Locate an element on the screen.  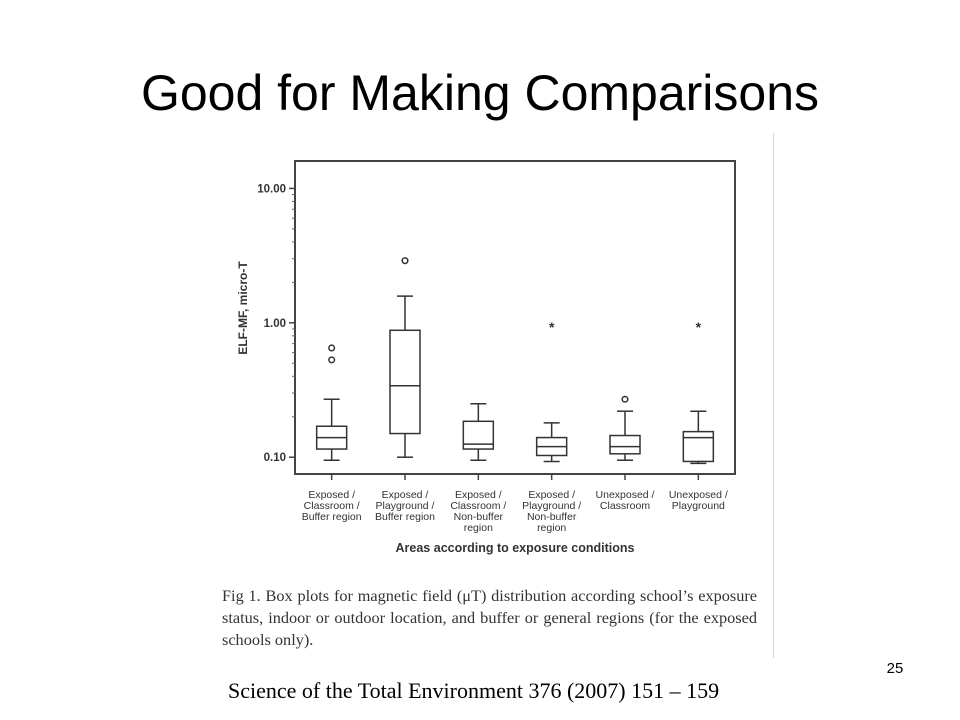
box-series: * * is located at coordinates (515, 361).